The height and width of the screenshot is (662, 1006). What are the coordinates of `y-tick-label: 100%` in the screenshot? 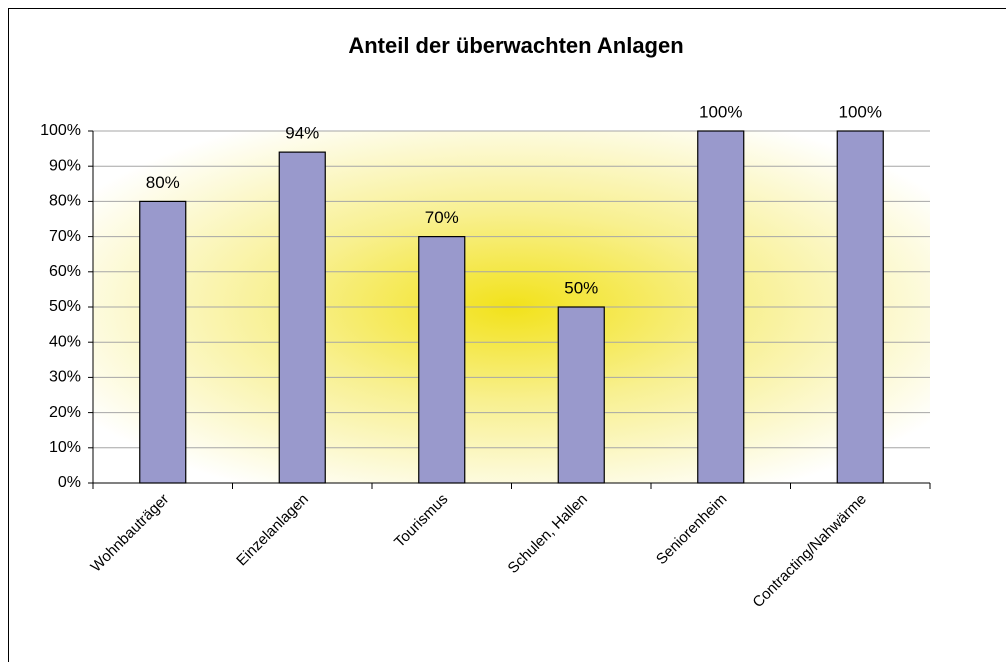 It's located at (60, 130).